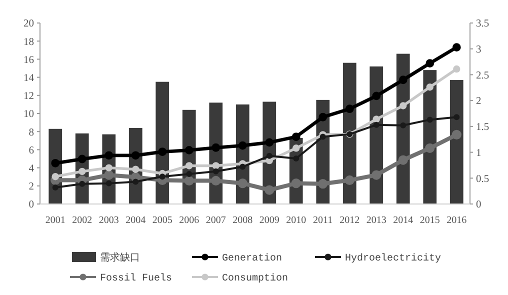  I want to click on x-tick-label: 2007, so click(216, 220).